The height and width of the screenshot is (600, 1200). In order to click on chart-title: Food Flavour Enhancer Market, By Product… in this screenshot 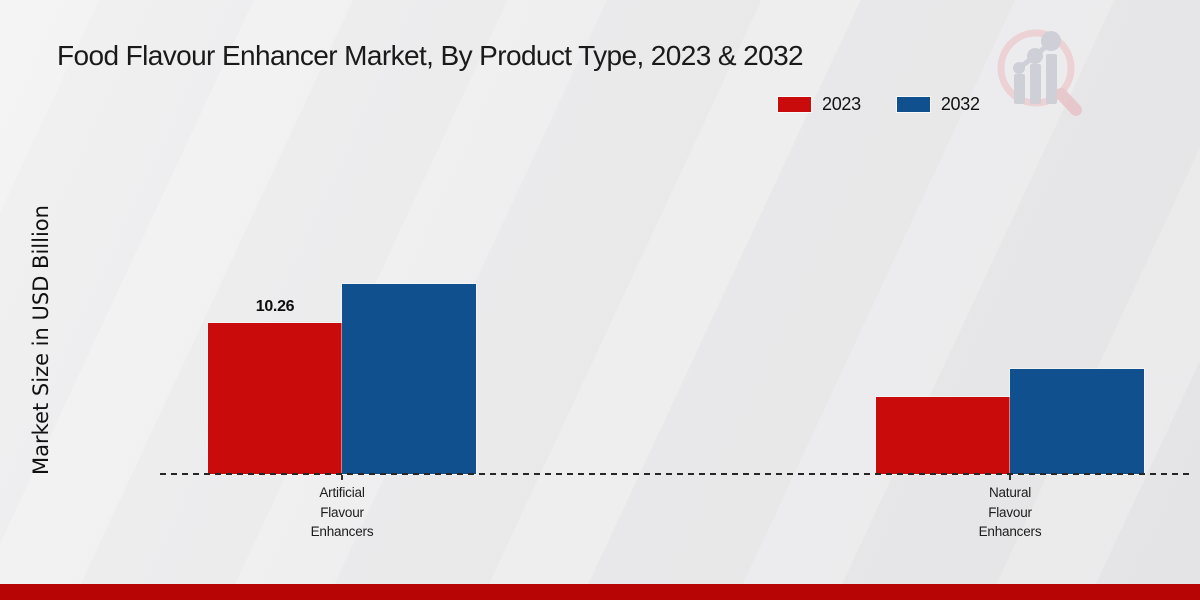, I will do `click(430, 55)`.